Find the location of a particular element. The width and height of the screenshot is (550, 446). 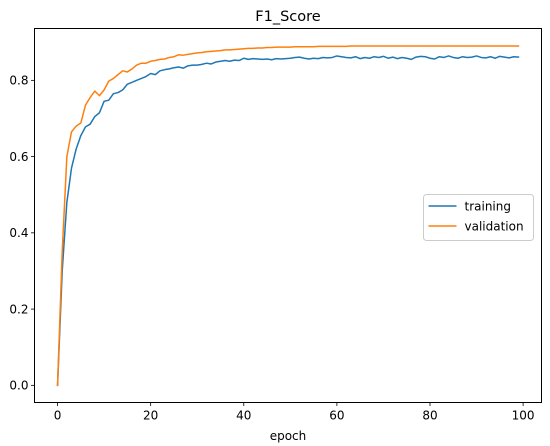

x-axis-label: epoch is located at coordinates (288, 436).